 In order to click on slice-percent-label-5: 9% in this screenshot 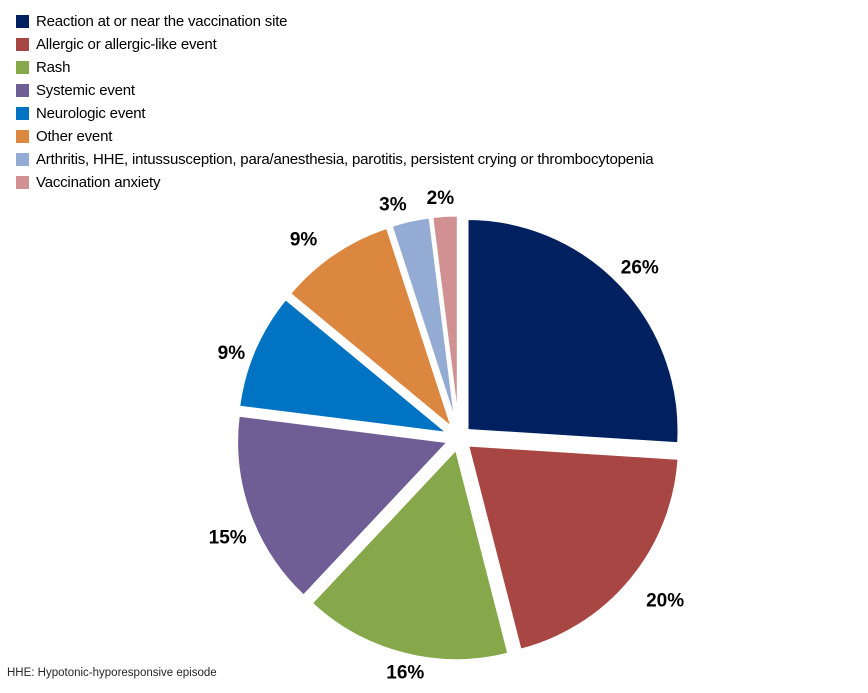, I will do `click(232, 353)`.